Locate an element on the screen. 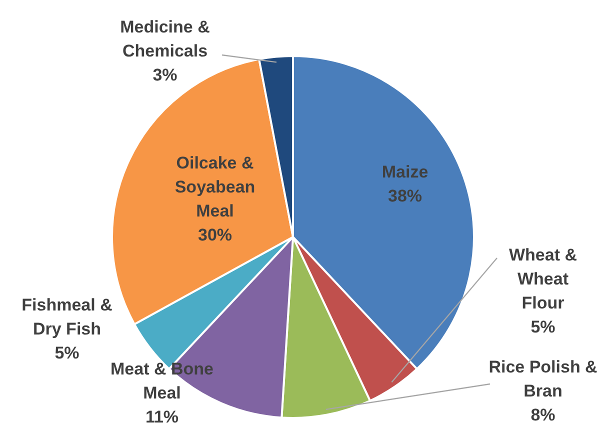 The height and width of the screenshot is (445, 598). data-label: 3% is located at coordinates (165, 75).